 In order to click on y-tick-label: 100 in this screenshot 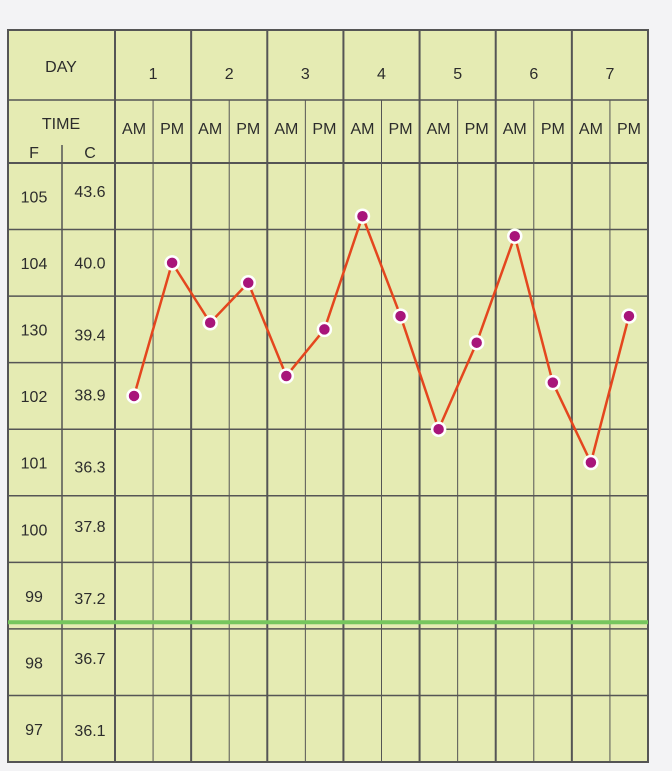, I will do `click(34, 530)`.